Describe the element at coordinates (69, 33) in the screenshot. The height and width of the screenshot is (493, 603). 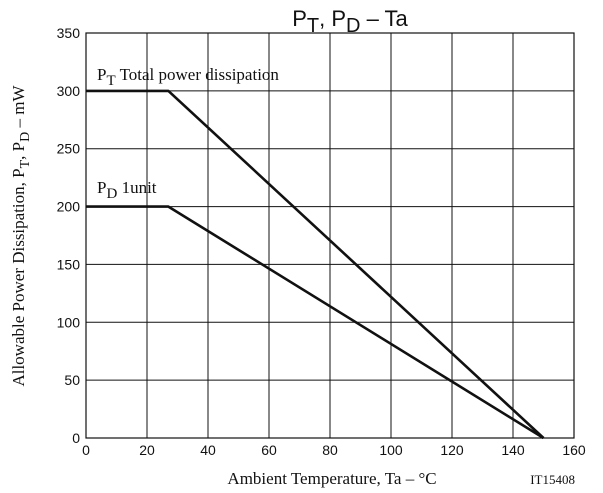
I see `y-tick-label: 350` at that location.